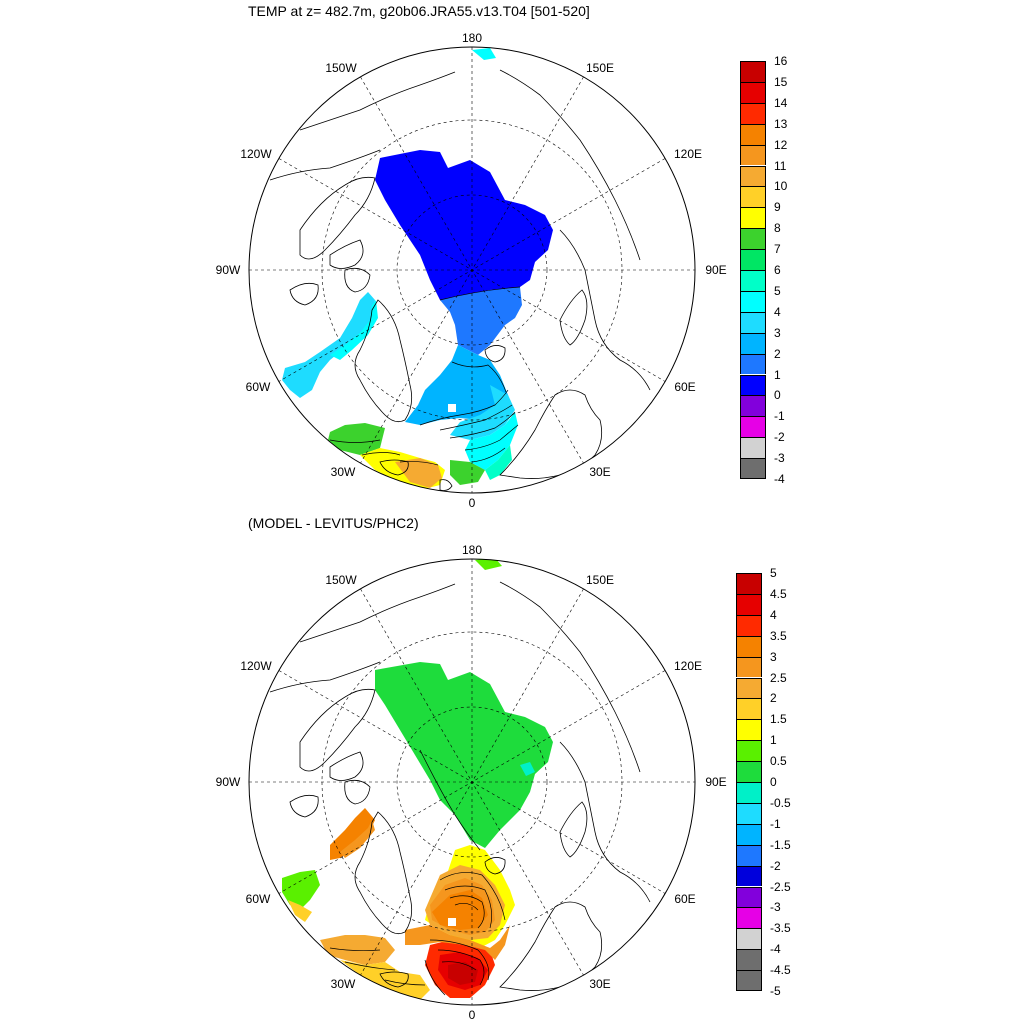 The height and width of the screenshot is (1024, 1024). What do you see at coordinates (778, 593) in the screenshot?
I see `colorbar-tick-label: 4.5` at bounding box center [778, 593].